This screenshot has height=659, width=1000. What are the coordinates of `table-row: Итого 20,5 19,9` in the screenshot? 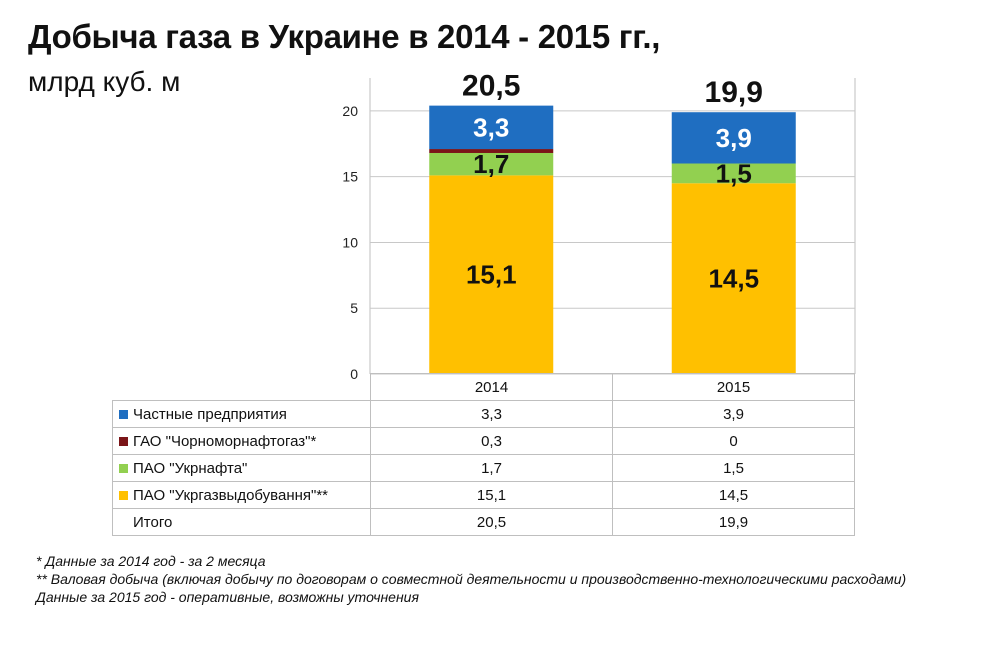 It's located at (483, 522).